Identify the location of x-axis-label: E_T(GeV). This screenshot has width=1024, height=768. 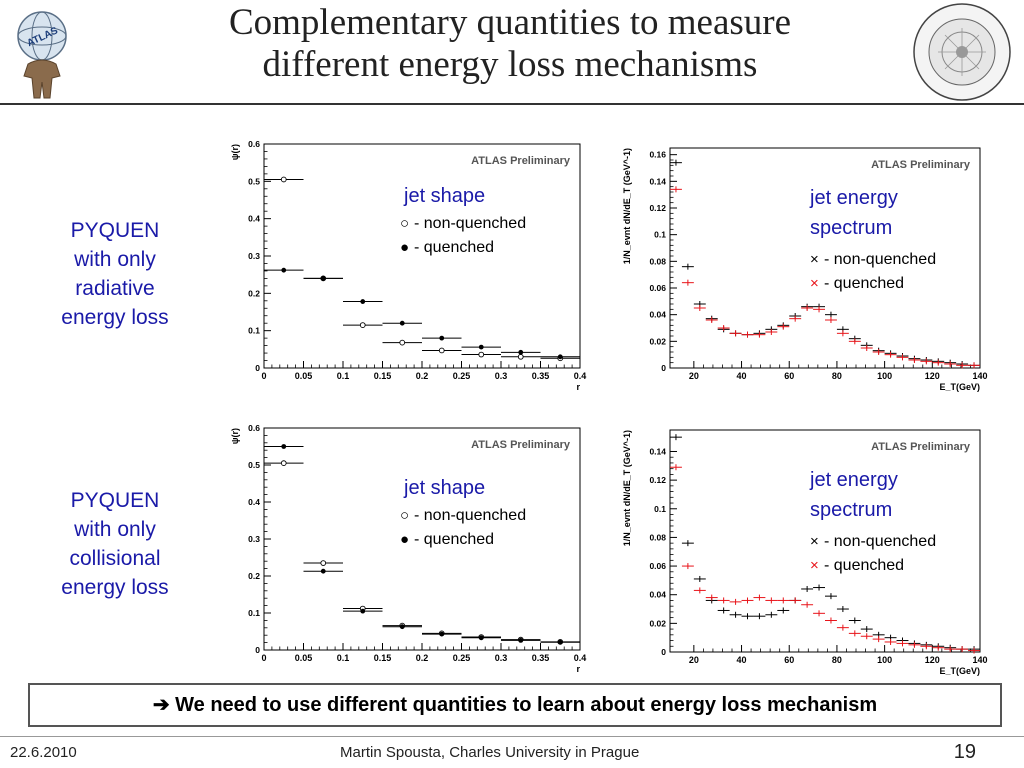
(959, 387).